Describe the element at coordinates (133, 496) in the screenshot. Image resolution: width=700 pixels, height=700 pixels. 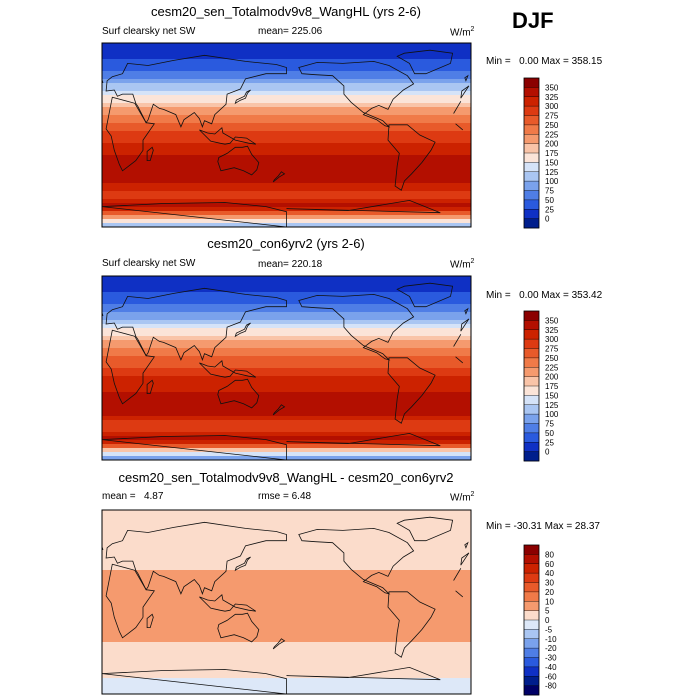
I see `panel3-mean: mean = 4.87` at that location.